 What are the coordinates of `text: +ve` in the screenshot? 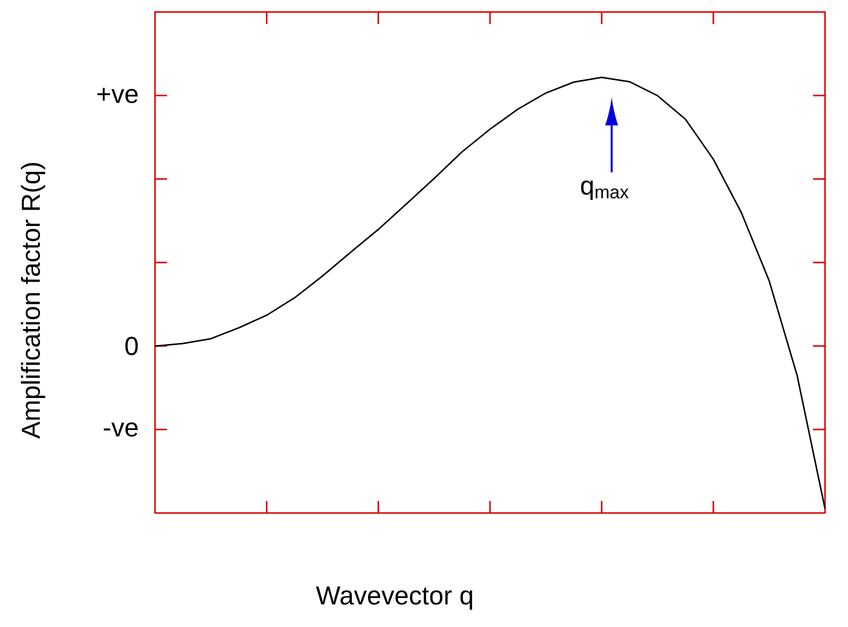 It's located at (117, 96).